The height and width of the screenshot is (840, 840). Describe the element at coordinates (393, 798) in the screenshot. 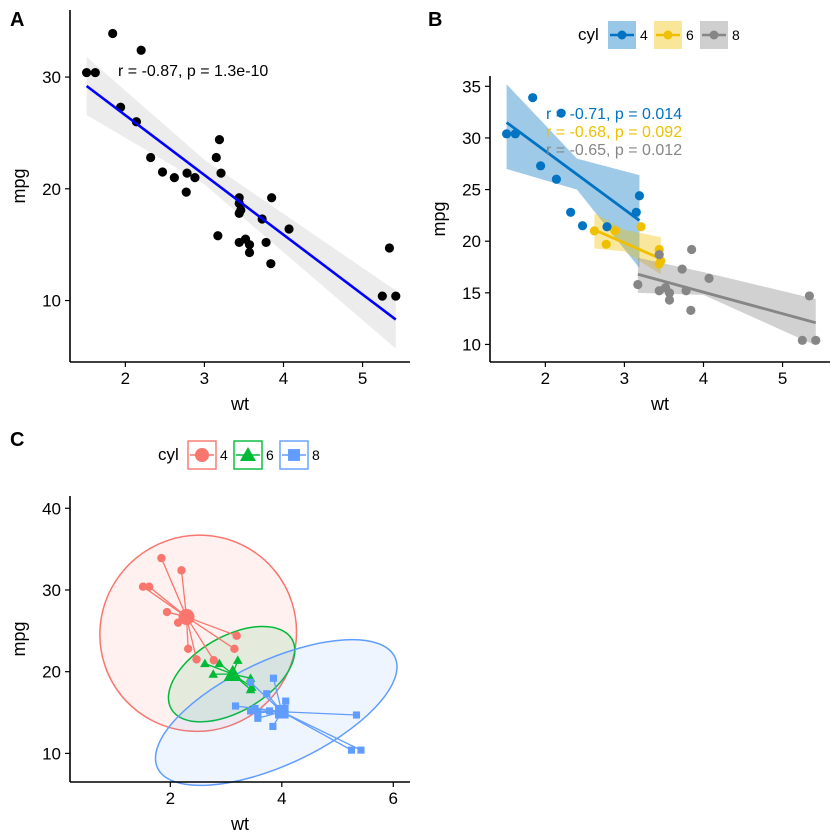

I see `x-tick-label: 6` at that location.